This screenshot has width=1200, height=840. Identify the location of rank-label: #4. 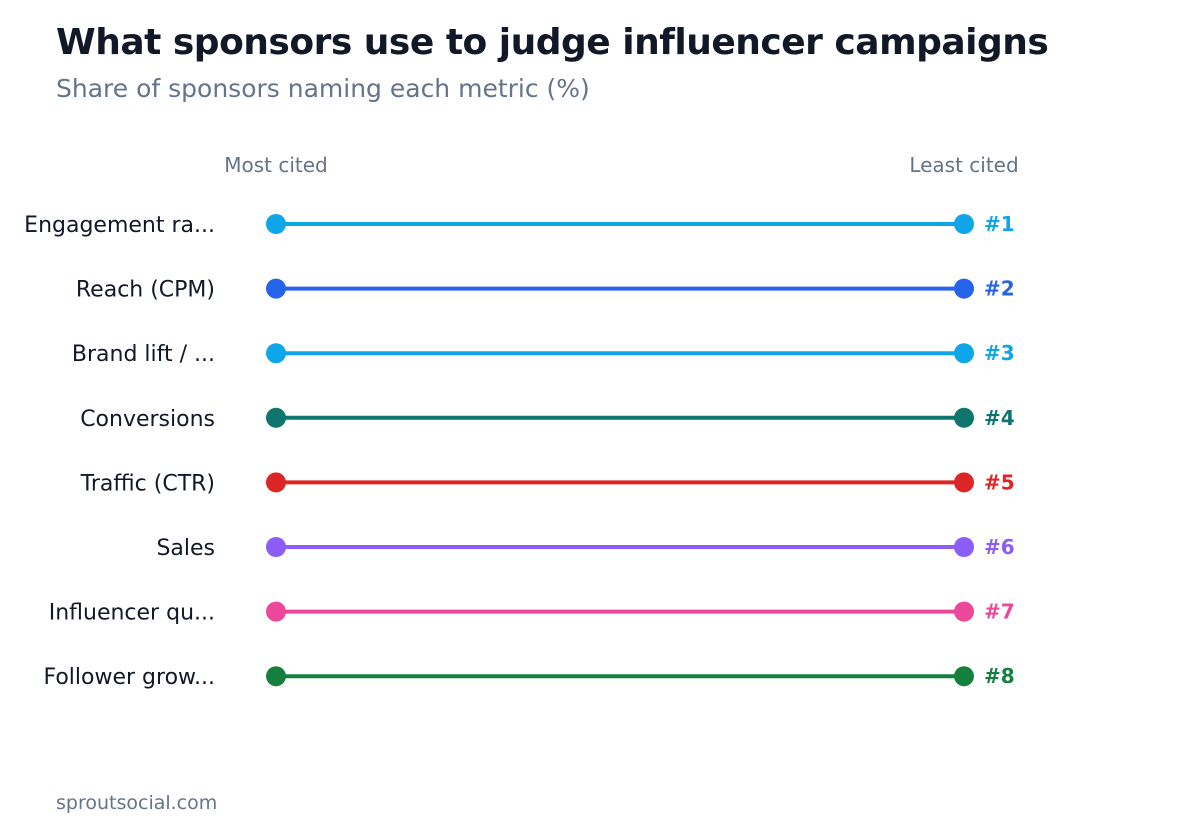
(999, 418).